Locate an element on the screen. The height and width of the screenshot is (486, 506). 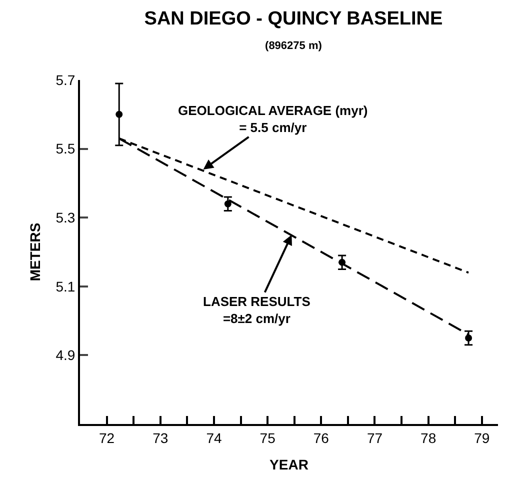
x-tick-label: 74 is located at coordinates (214, 438).